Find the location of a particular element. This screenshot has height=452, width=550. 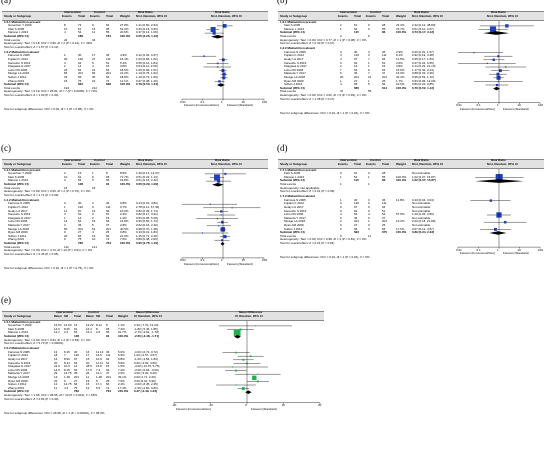

header-total-2: Total is located at coordinates (385, 163).